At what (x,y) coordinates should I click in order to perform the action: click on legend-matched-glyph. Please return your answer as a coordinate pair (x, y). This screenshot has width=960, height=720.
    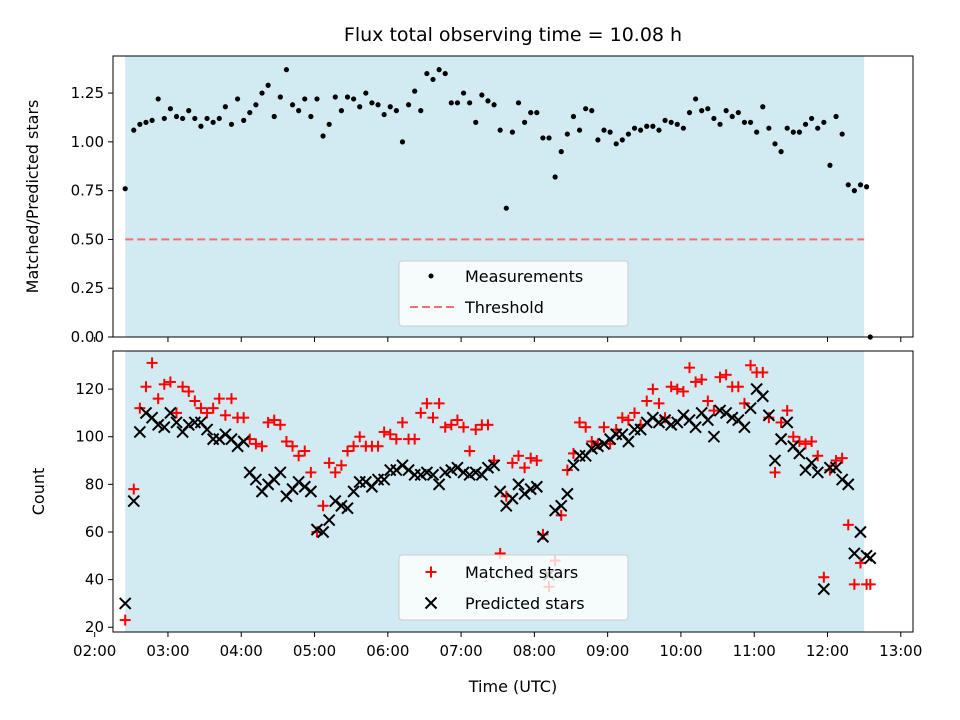
    Looking at the image, I should click on (431, 572).